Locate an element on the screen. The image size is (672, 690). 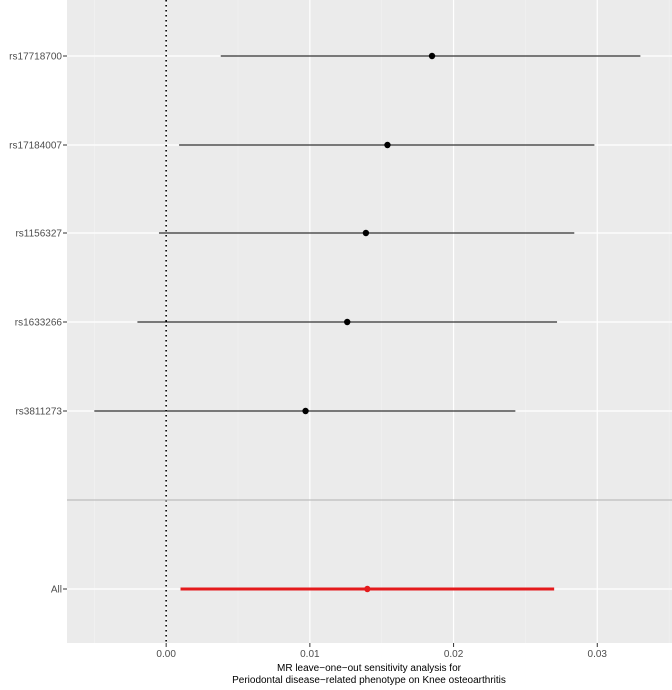
y-tick-label: rs1633266 is located at coordinates (39, 323).